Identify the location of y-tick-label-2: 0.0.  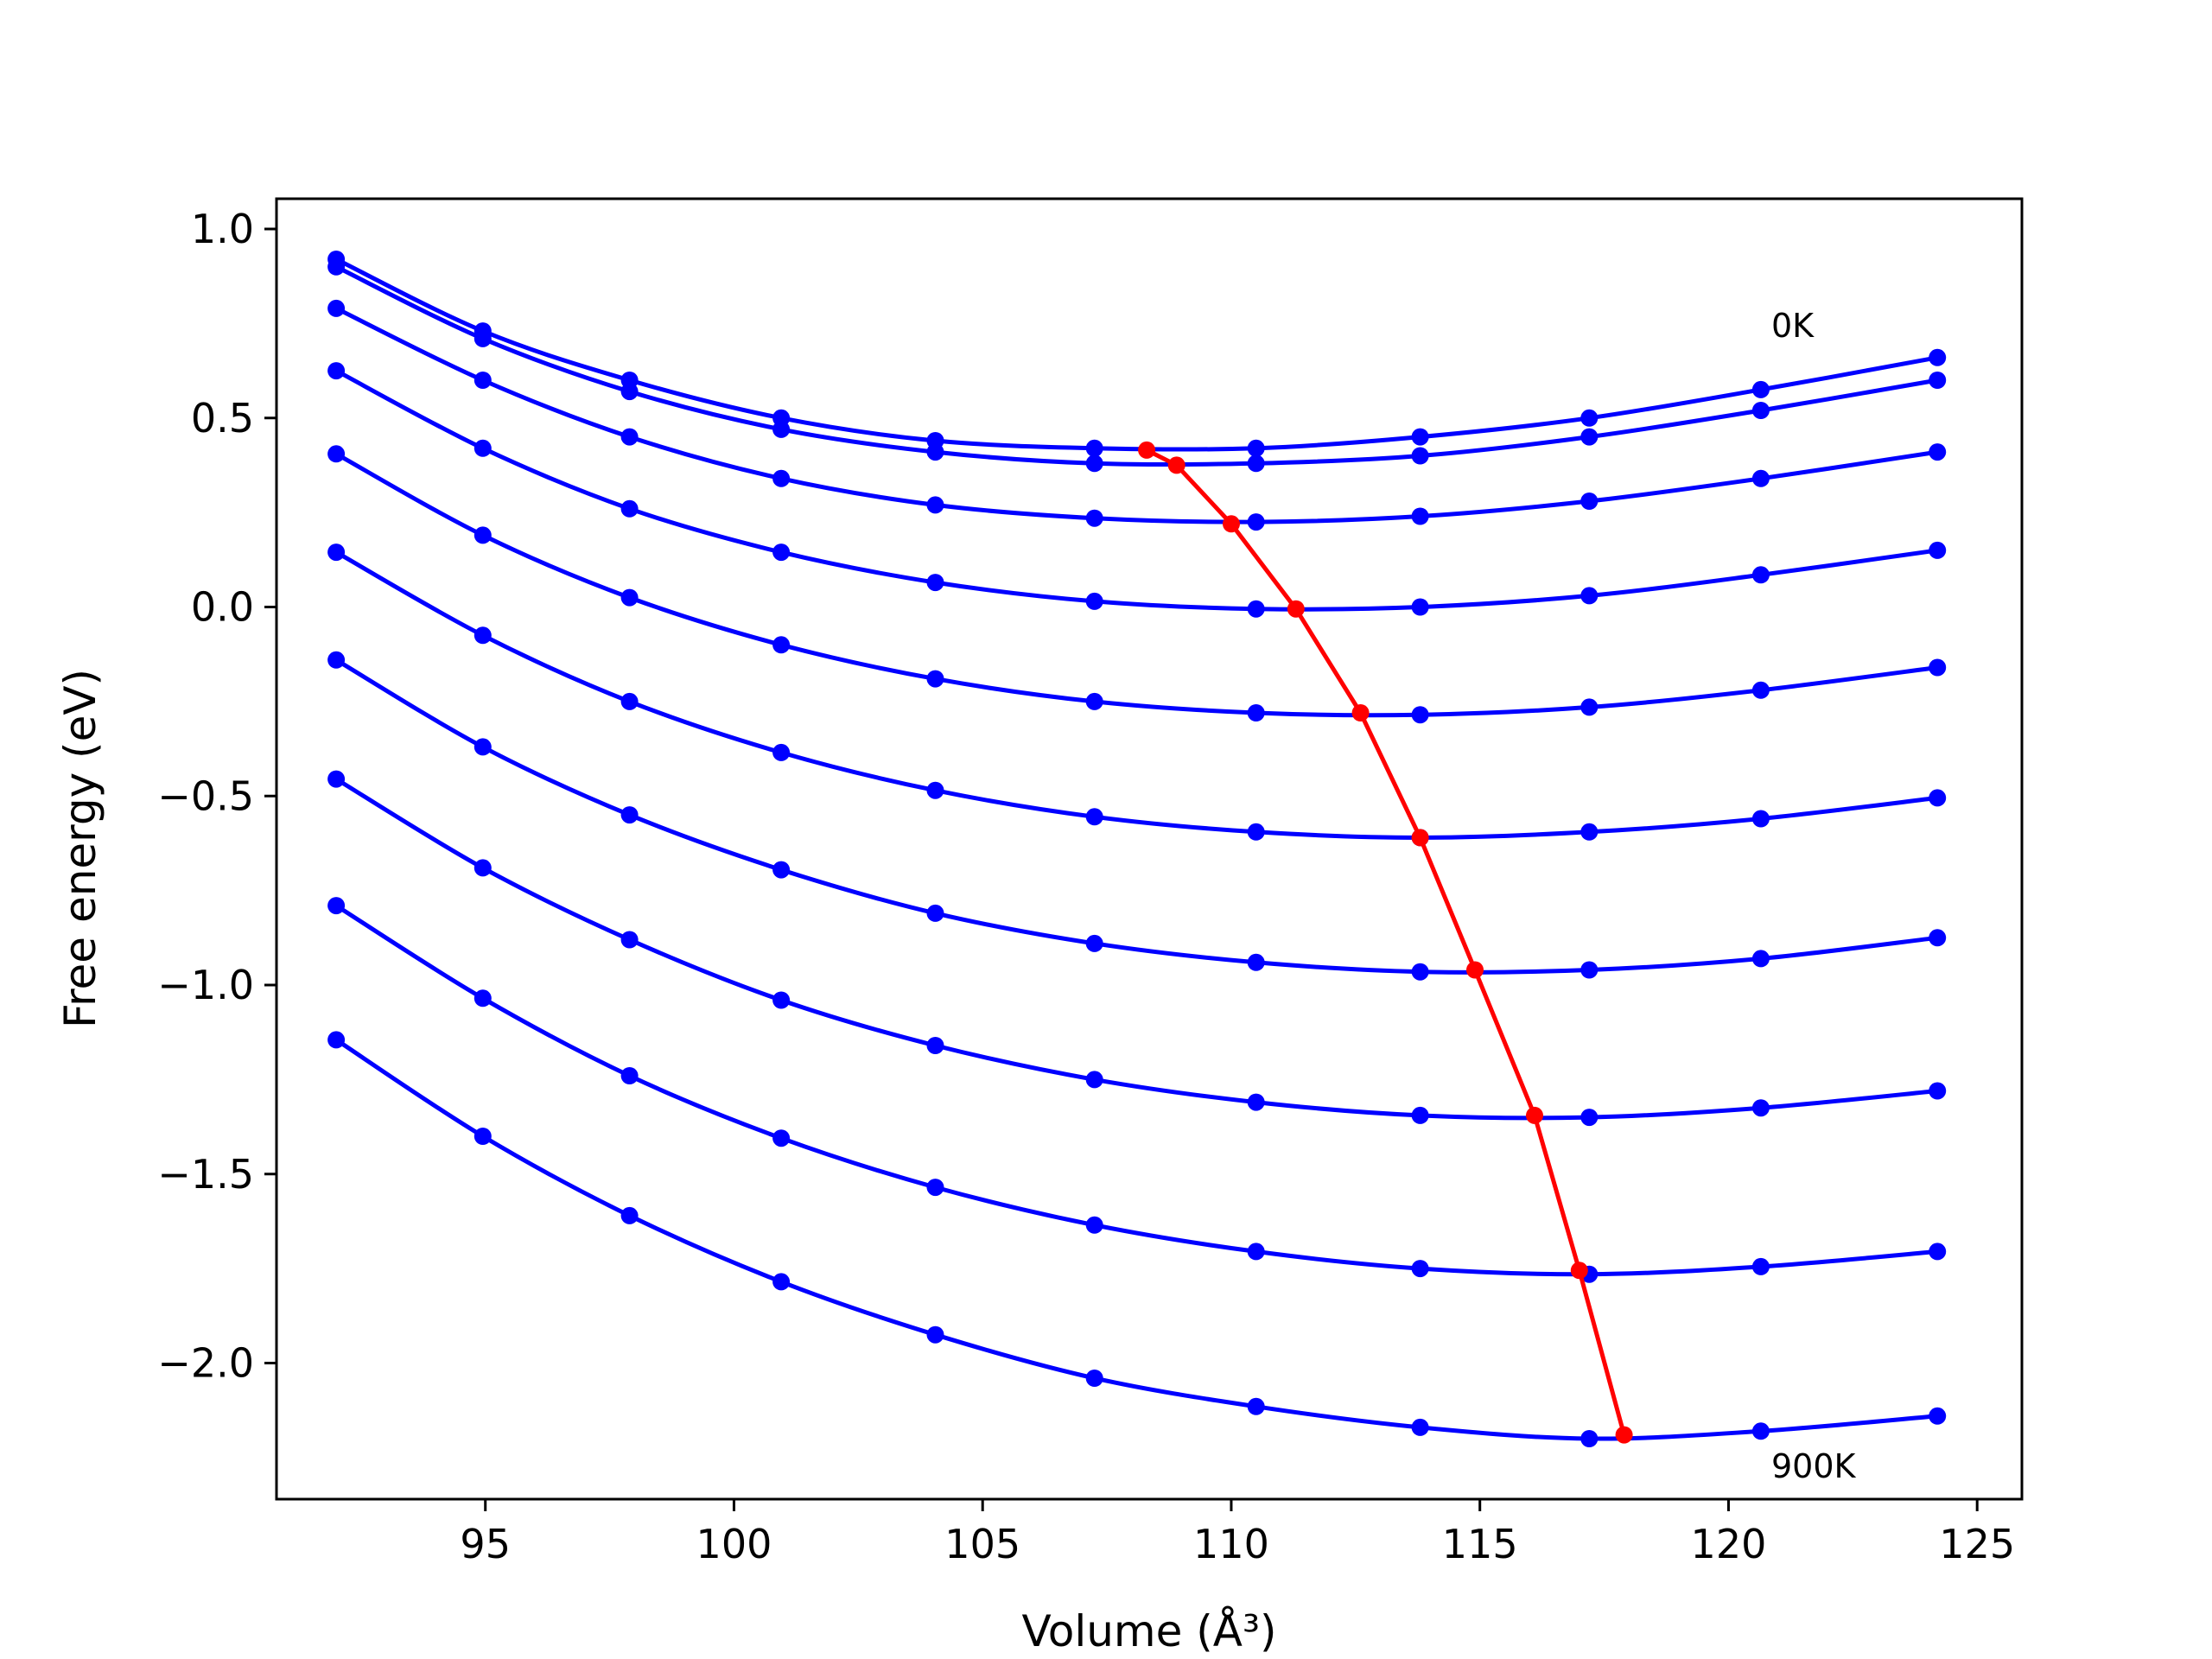
(222, 607).